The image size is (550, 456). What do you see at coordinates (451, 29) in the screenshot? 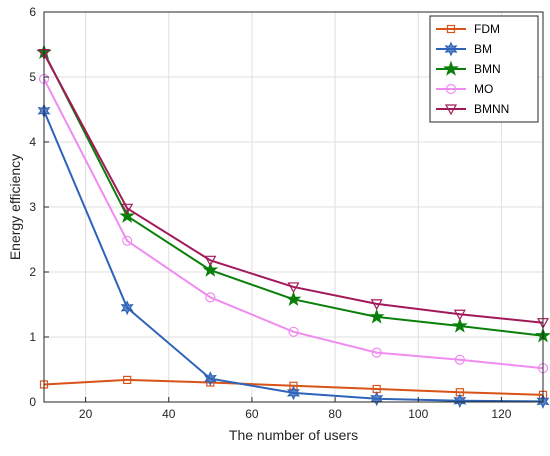
I see `legend-marker-fdm` at bounding box center [451, 29].